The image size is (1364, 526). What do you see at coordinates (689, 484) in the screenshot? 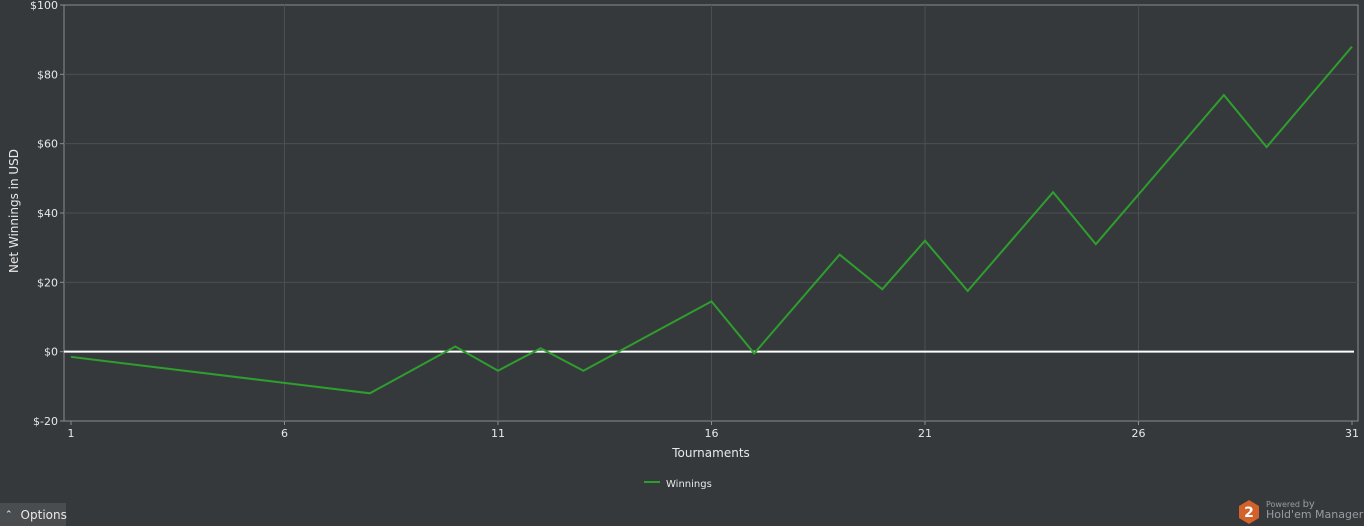
I see `legend-label-winnings: Winnings` at bounding box center [689, 484].